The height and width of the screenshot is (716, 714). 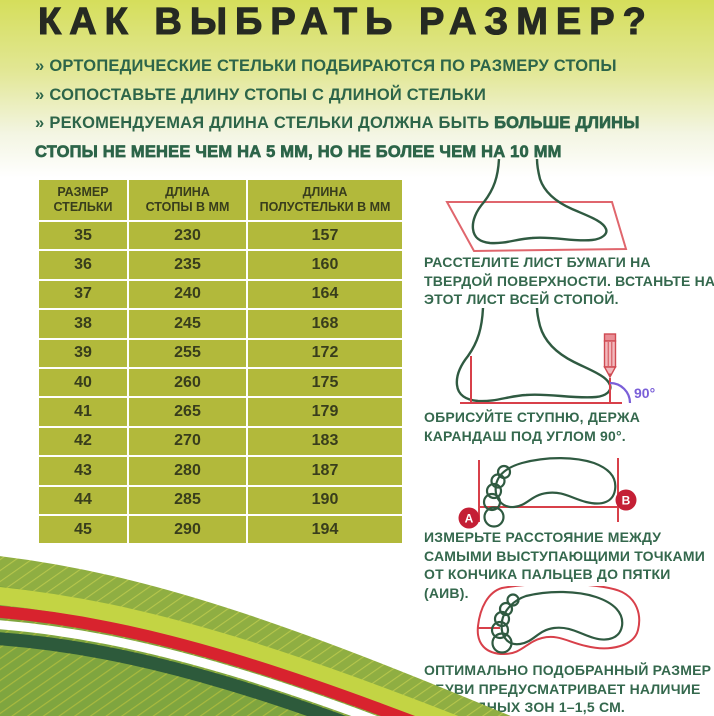 I want to click on page-title: КАК ВЫБРАТЬ РАЗМЕР?, so click(x=345, y=21).